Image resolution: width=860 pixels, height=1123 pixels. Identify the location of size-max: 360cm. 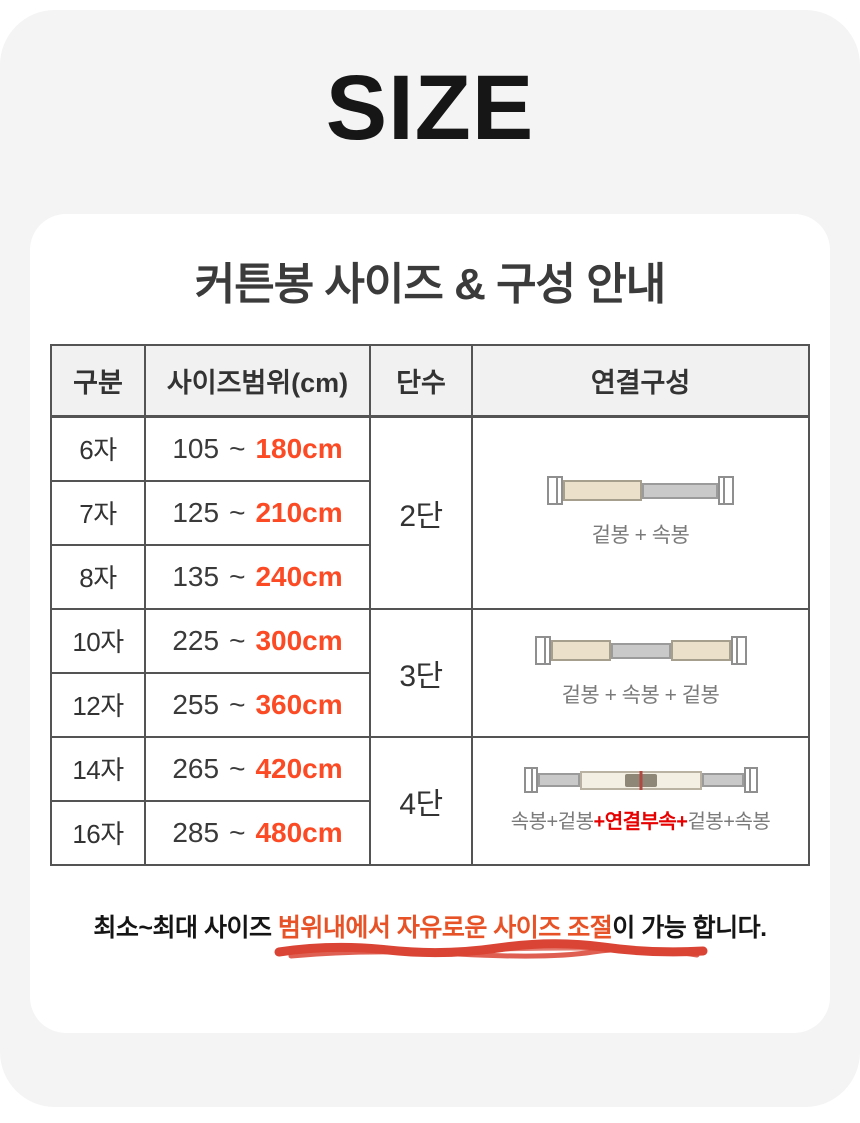
(299, 704).